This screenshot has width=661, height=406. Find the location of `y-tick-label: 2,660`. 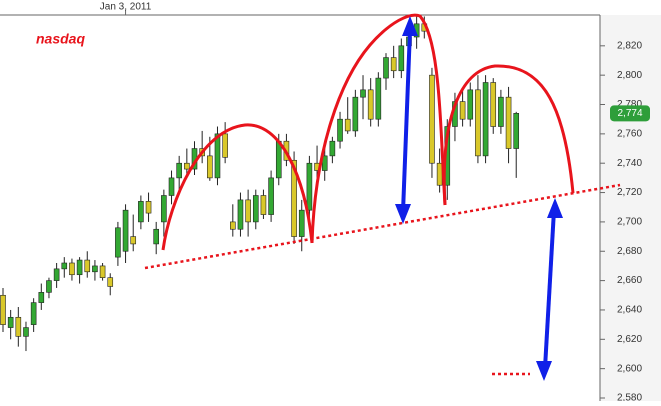

y-tick-label: 2,660 is located at coordinates (629, 280).